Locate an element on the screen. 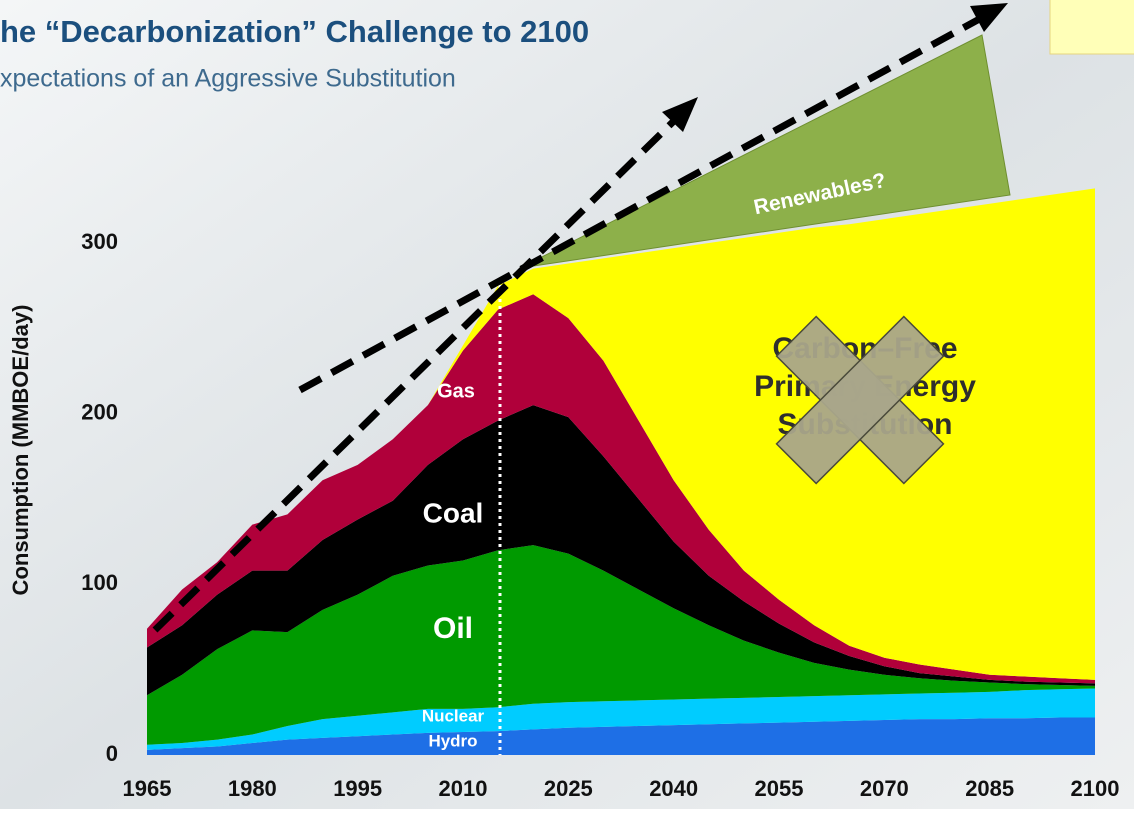 The image size is (1134, 814). cross is located at coordinates (860, 400).